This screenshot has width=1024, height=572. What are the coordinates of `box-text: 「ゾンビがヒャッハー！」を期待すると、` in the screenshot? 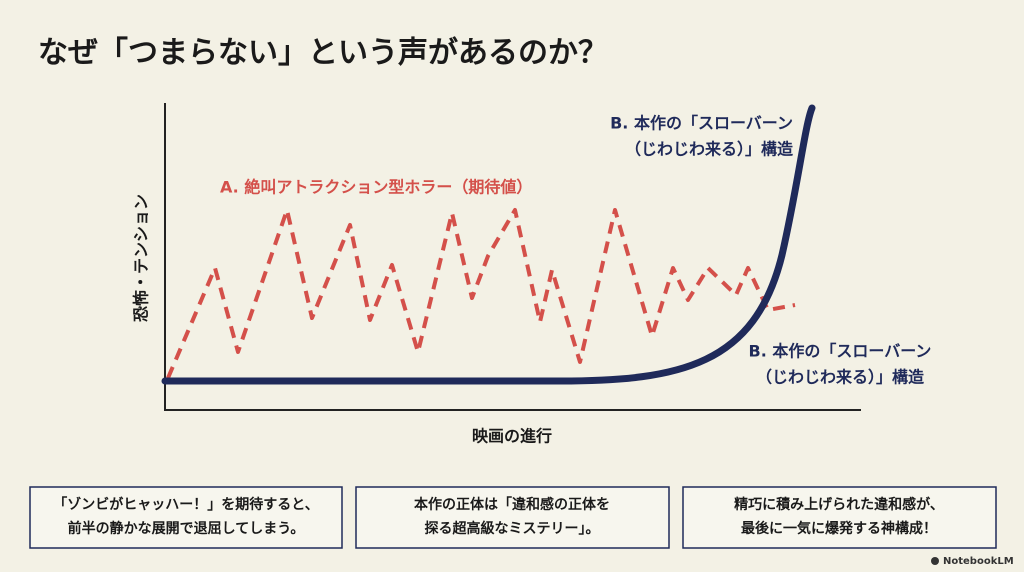 It's located at (185, 504).